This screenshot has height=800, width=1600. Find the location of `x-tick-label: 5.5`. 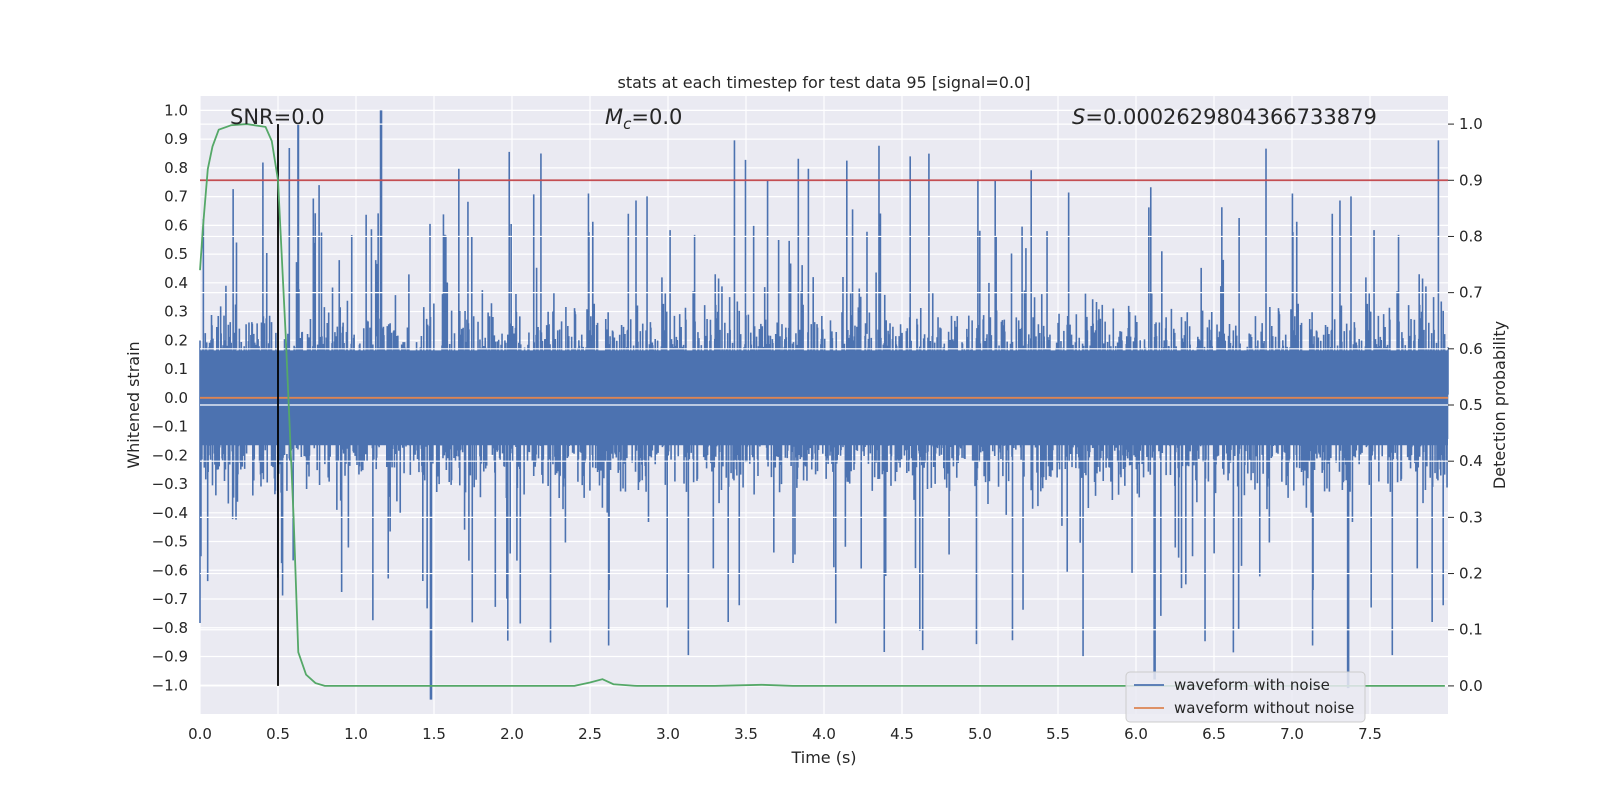

x-tick-label: 5.5 is located at coordinates (1058, 734).